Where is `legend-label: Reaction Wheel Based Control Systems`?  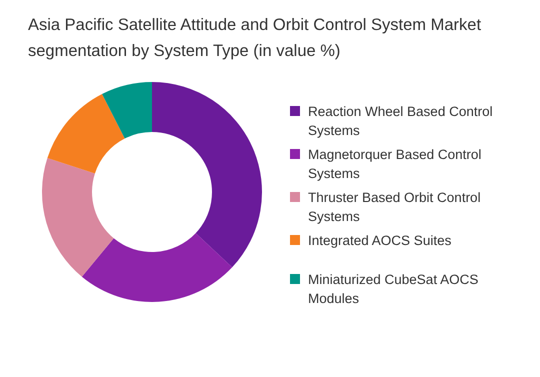
legend-label: Reaction Wheel Based Control Systems is located at coordinates (401, 121).